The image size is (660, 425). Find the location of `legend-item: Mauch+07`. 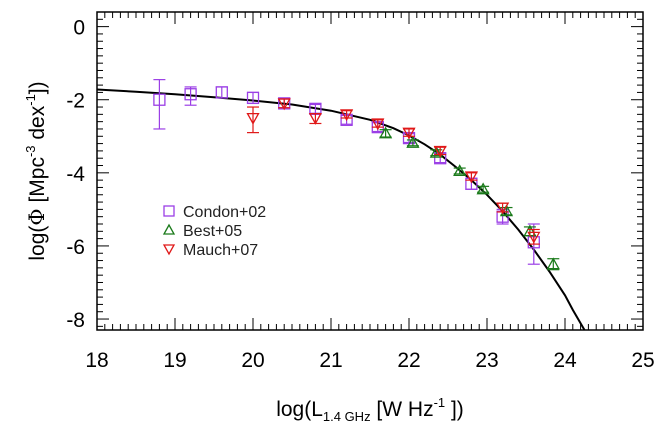

legend-item: Mauch+07 is located at coordinates (210, 250).